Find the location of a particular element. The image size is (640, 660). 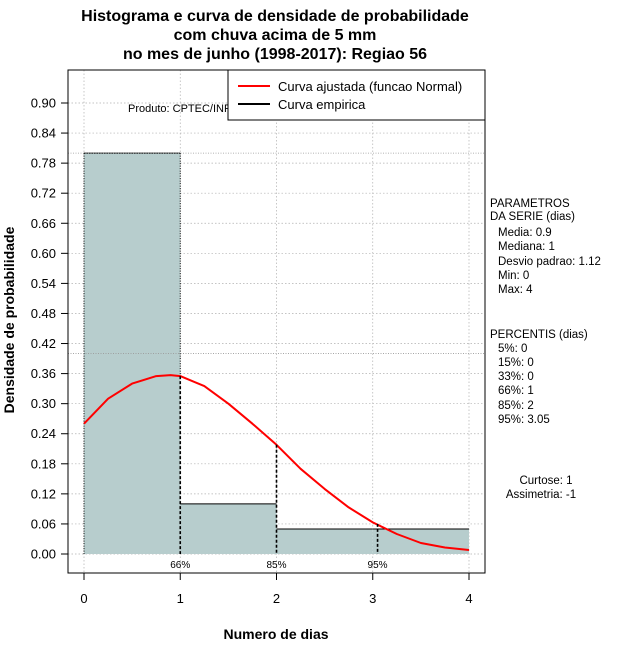

percentil-85: 85%: 2 is located at coordinates (516, 406).